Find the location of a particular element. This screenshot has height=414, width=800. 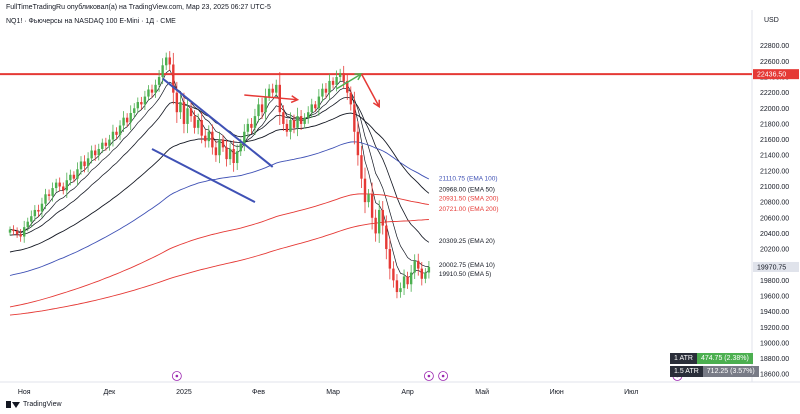

y-tick-label: 19800.00 is located at coordinates (774, 281).